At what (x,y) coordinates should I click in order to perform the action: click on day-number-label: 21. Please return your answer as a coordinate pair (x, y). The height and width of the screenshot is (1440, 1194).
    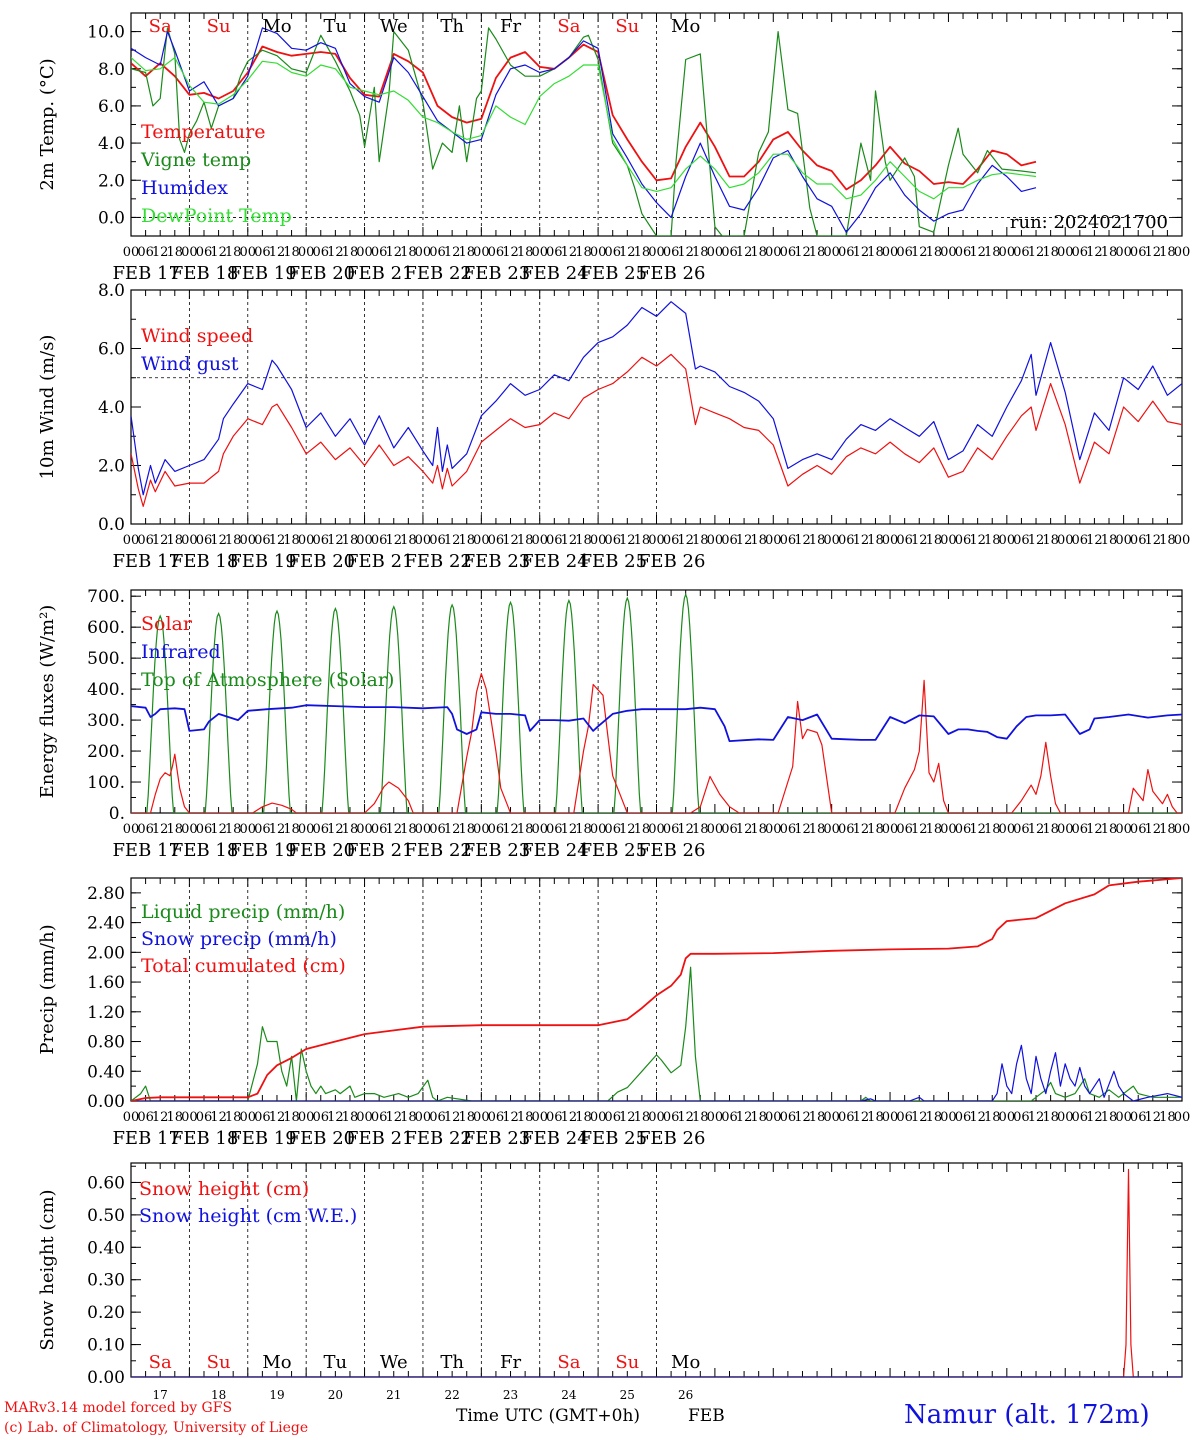
    Looking at the image, I should click on (393, 1395).